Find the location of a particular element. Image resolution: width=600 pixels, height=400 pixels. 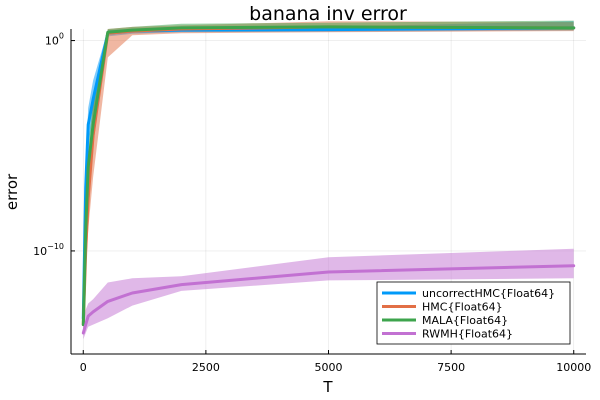

y-tick-label: 10−10 is located at coordinates (48, 250).